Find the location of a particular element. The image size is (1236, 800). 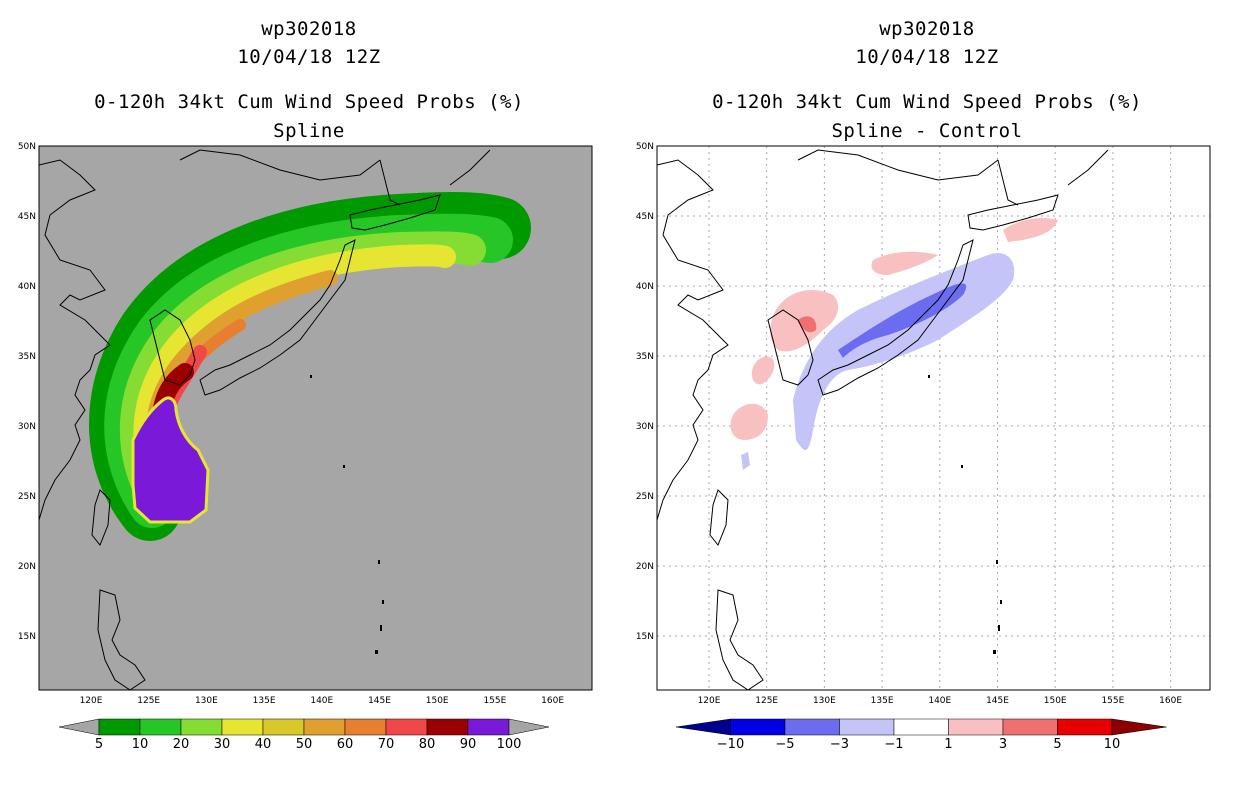

left-lon-label: 130E is located at coordinates (206, 701).